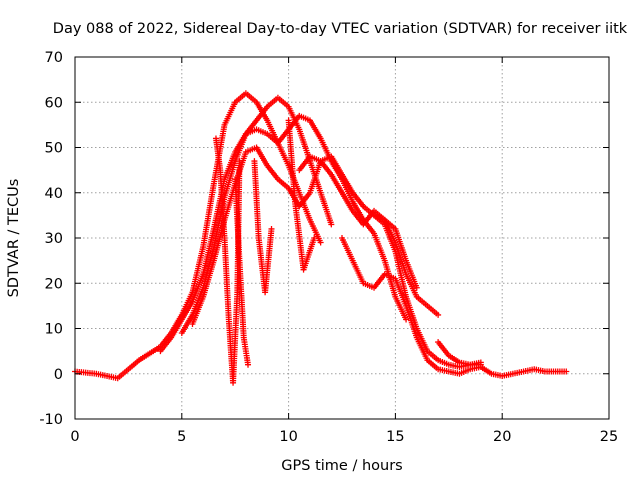 This screenshot has height=480, width=640. Describe the element at coordinates (288, 437) in the screenshot. I see `x-tick-label: 10` at that location.